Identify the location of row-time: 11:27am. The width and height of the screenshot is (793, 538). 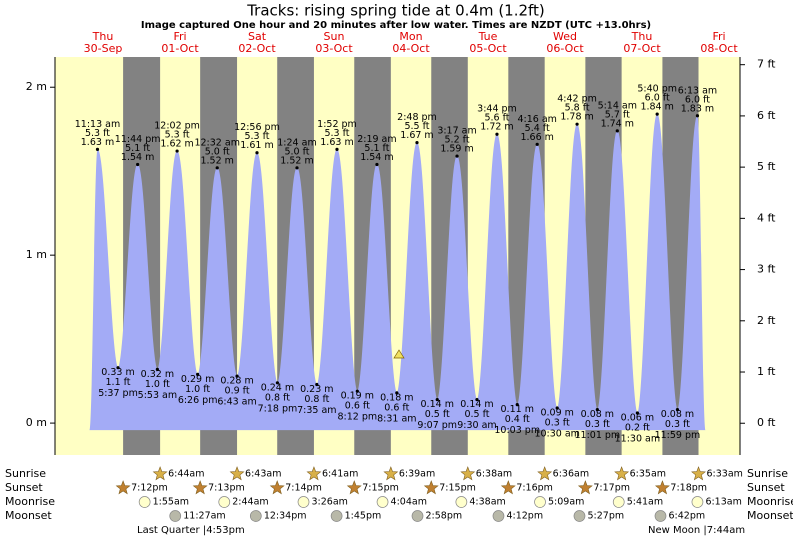
(204, 516).